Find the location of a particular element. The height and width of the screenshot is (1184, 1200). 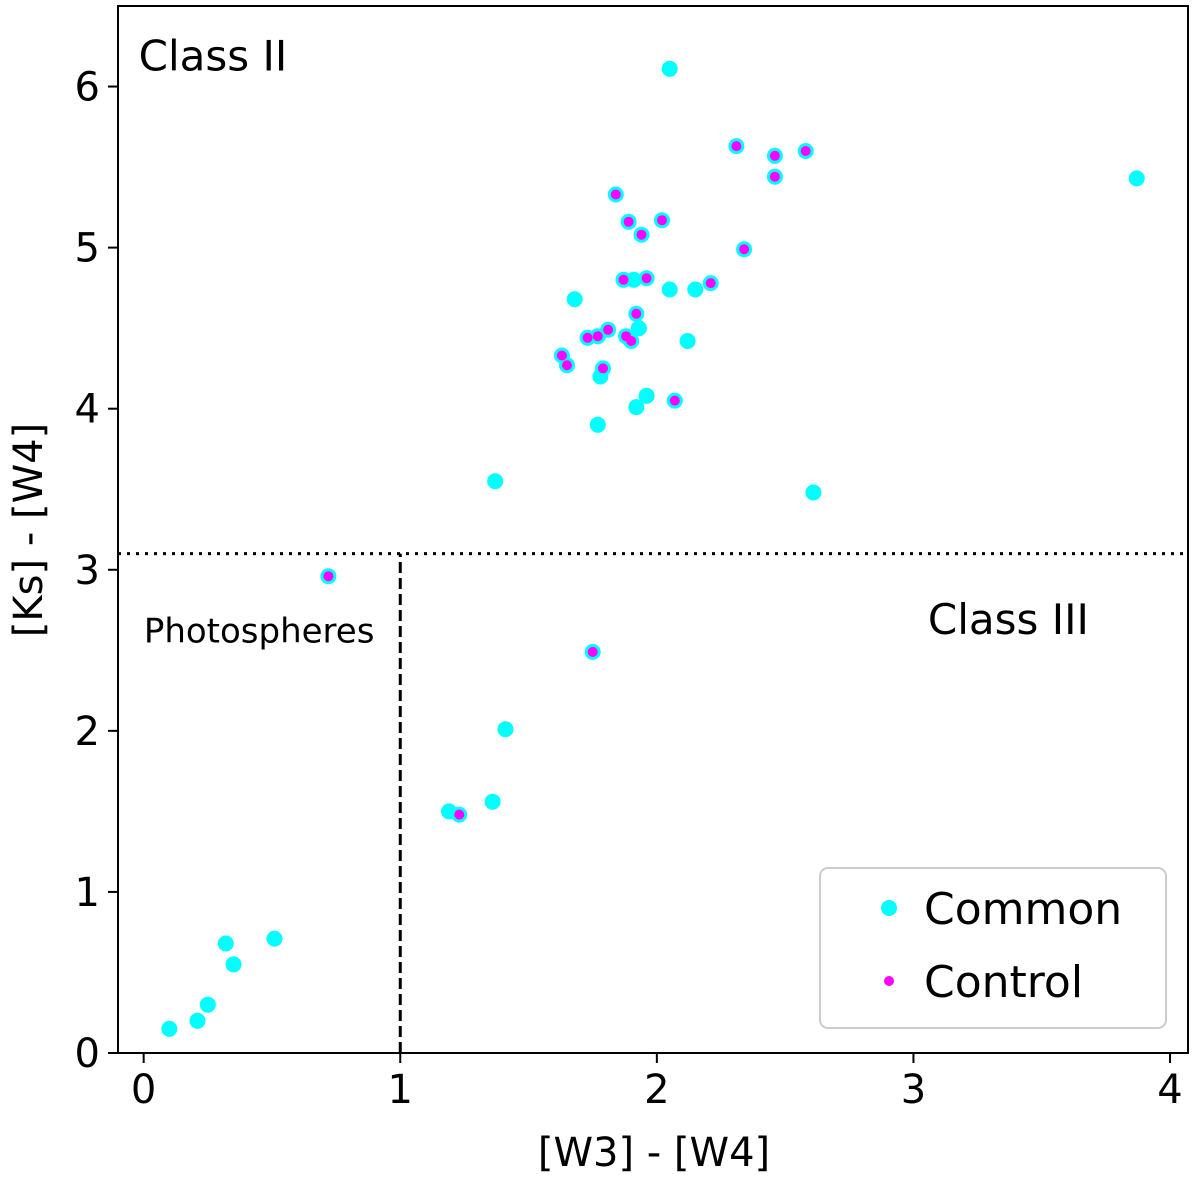

legend-label-control: Control is located at coordinates (1003, 982).